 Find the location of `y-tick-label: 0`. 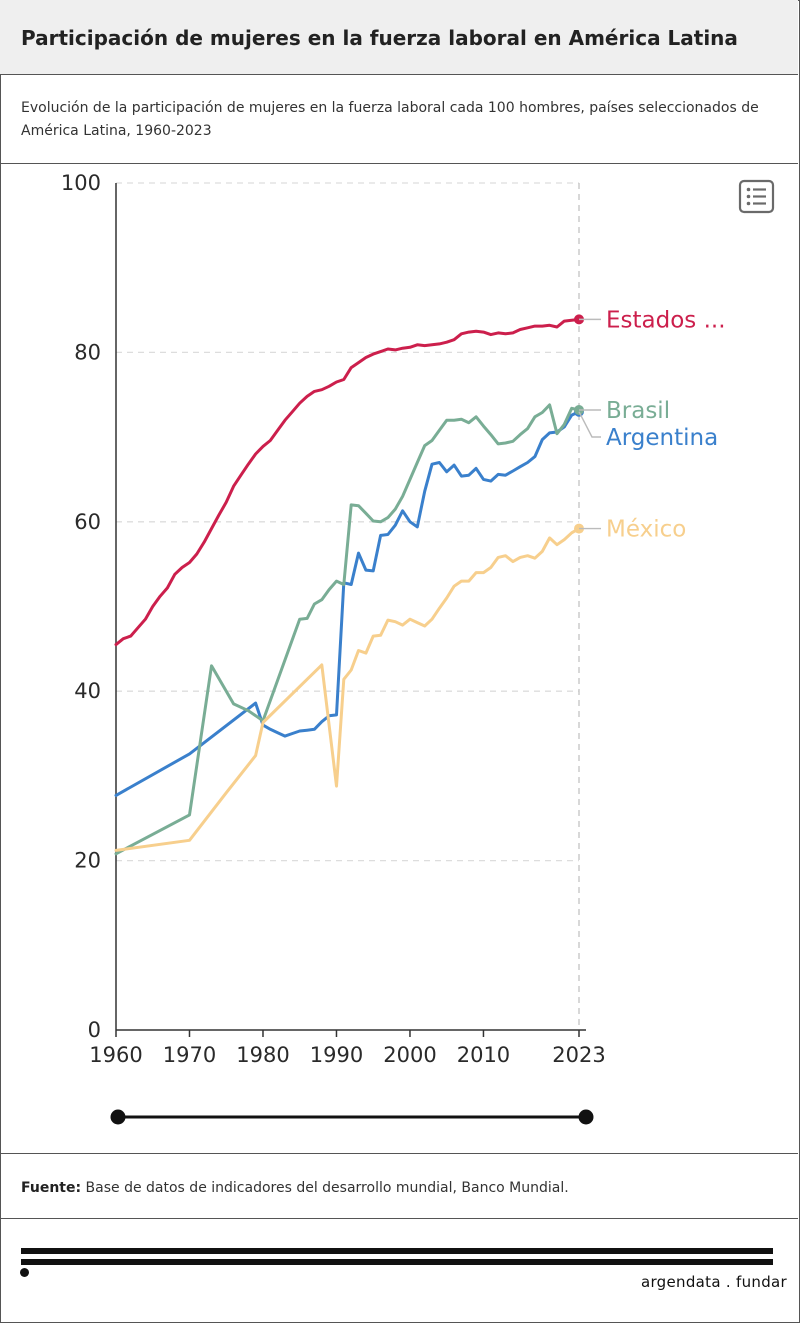

y-tick-label: 0 is located at coordinates (94, 1030).